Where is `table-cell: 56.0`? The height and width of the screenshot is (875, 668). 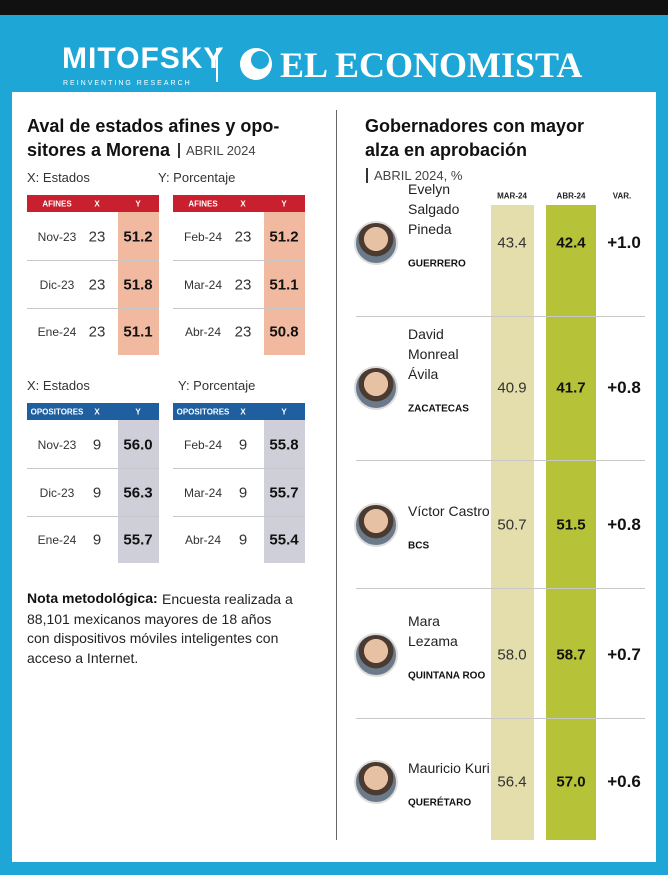
table-cell: 56.0 is located at coordinates (138, 445).